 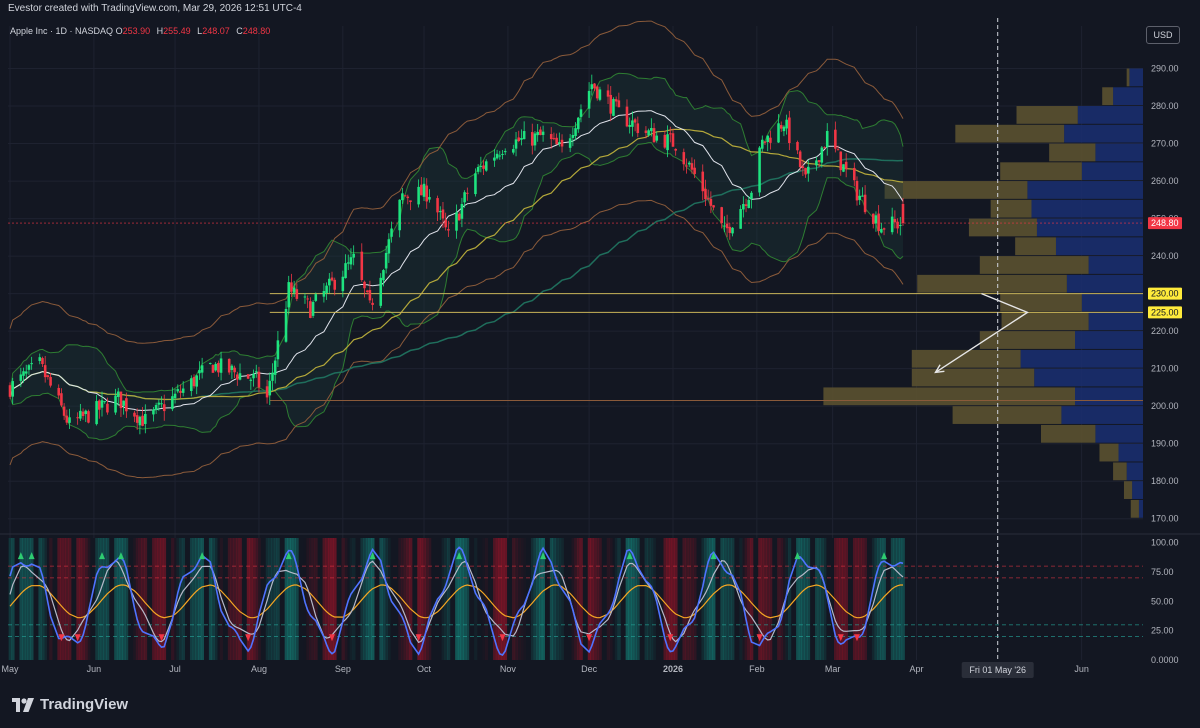 What do you see at coordinates (343, 669) in the screenshot?
I see `time-tick-label: Sep` at bounding box center [343, 669].